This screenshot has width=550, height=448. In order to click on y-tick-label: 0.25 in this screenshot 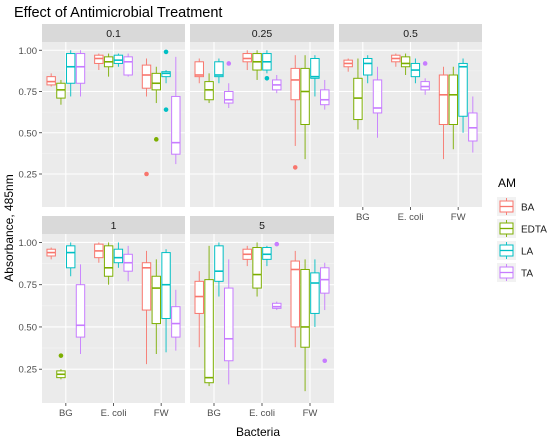, I will do `click(28, 175)`.